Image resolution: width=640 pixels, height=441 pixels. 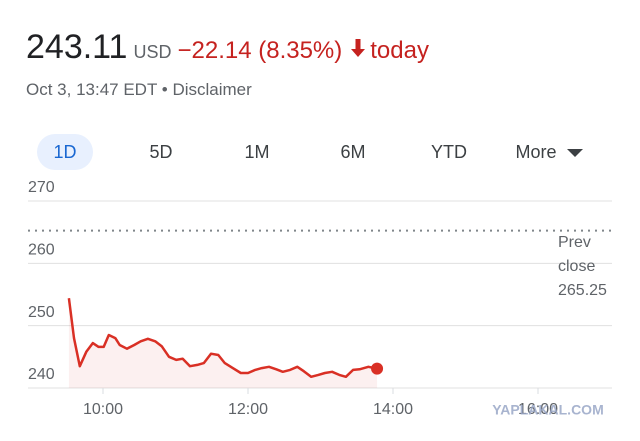 I want to click on watermark: YAPLAKAL.COM, so click(x=548, y=410).